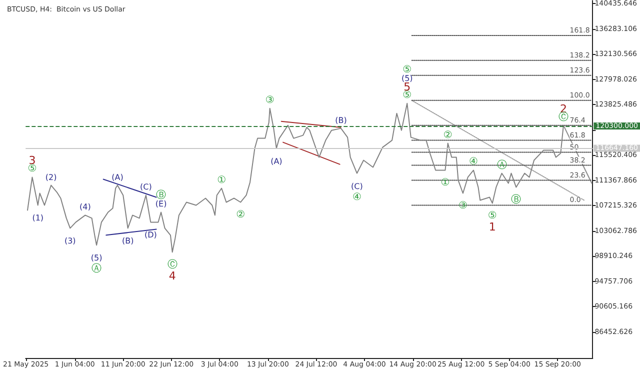 The height and width of the screenshot is (369, 640). I want to click on annotation: (D), so click(150, 235).